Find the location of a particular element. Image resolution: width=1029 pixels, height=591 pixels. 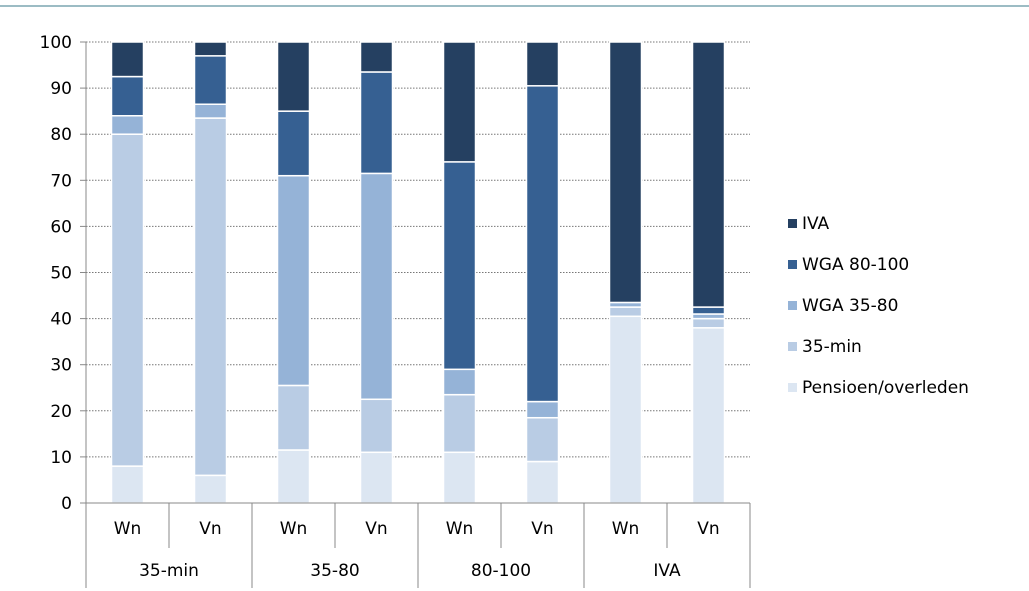

y-tick-label: 80 is located at coordinates (61, 135).